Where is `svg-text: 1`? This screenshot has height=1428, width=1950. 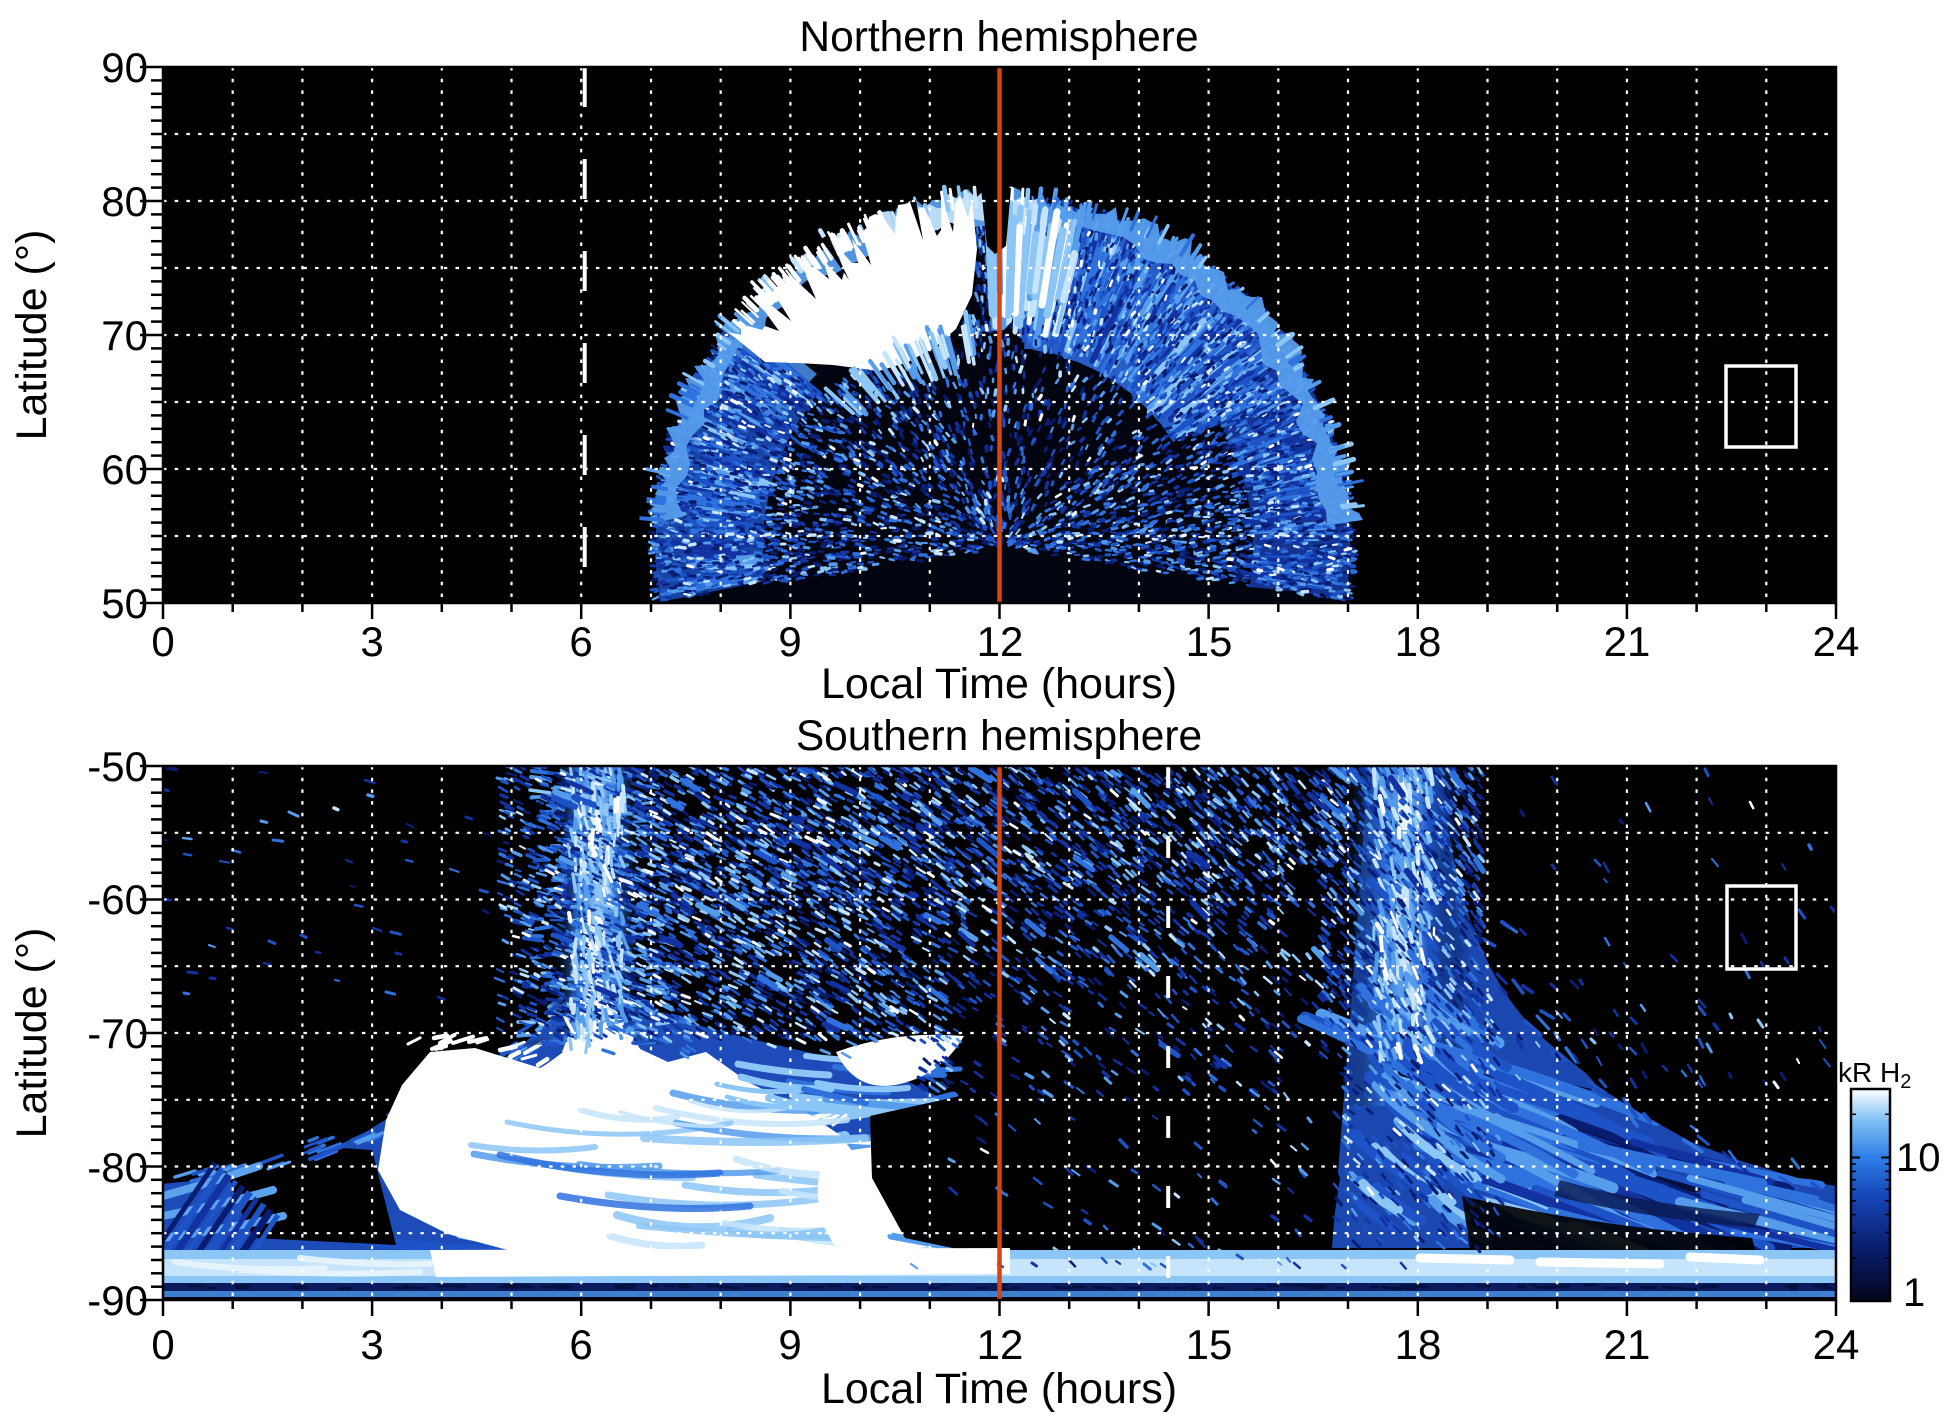
svg-text: 1 is located at coordinates (1914, 1293).